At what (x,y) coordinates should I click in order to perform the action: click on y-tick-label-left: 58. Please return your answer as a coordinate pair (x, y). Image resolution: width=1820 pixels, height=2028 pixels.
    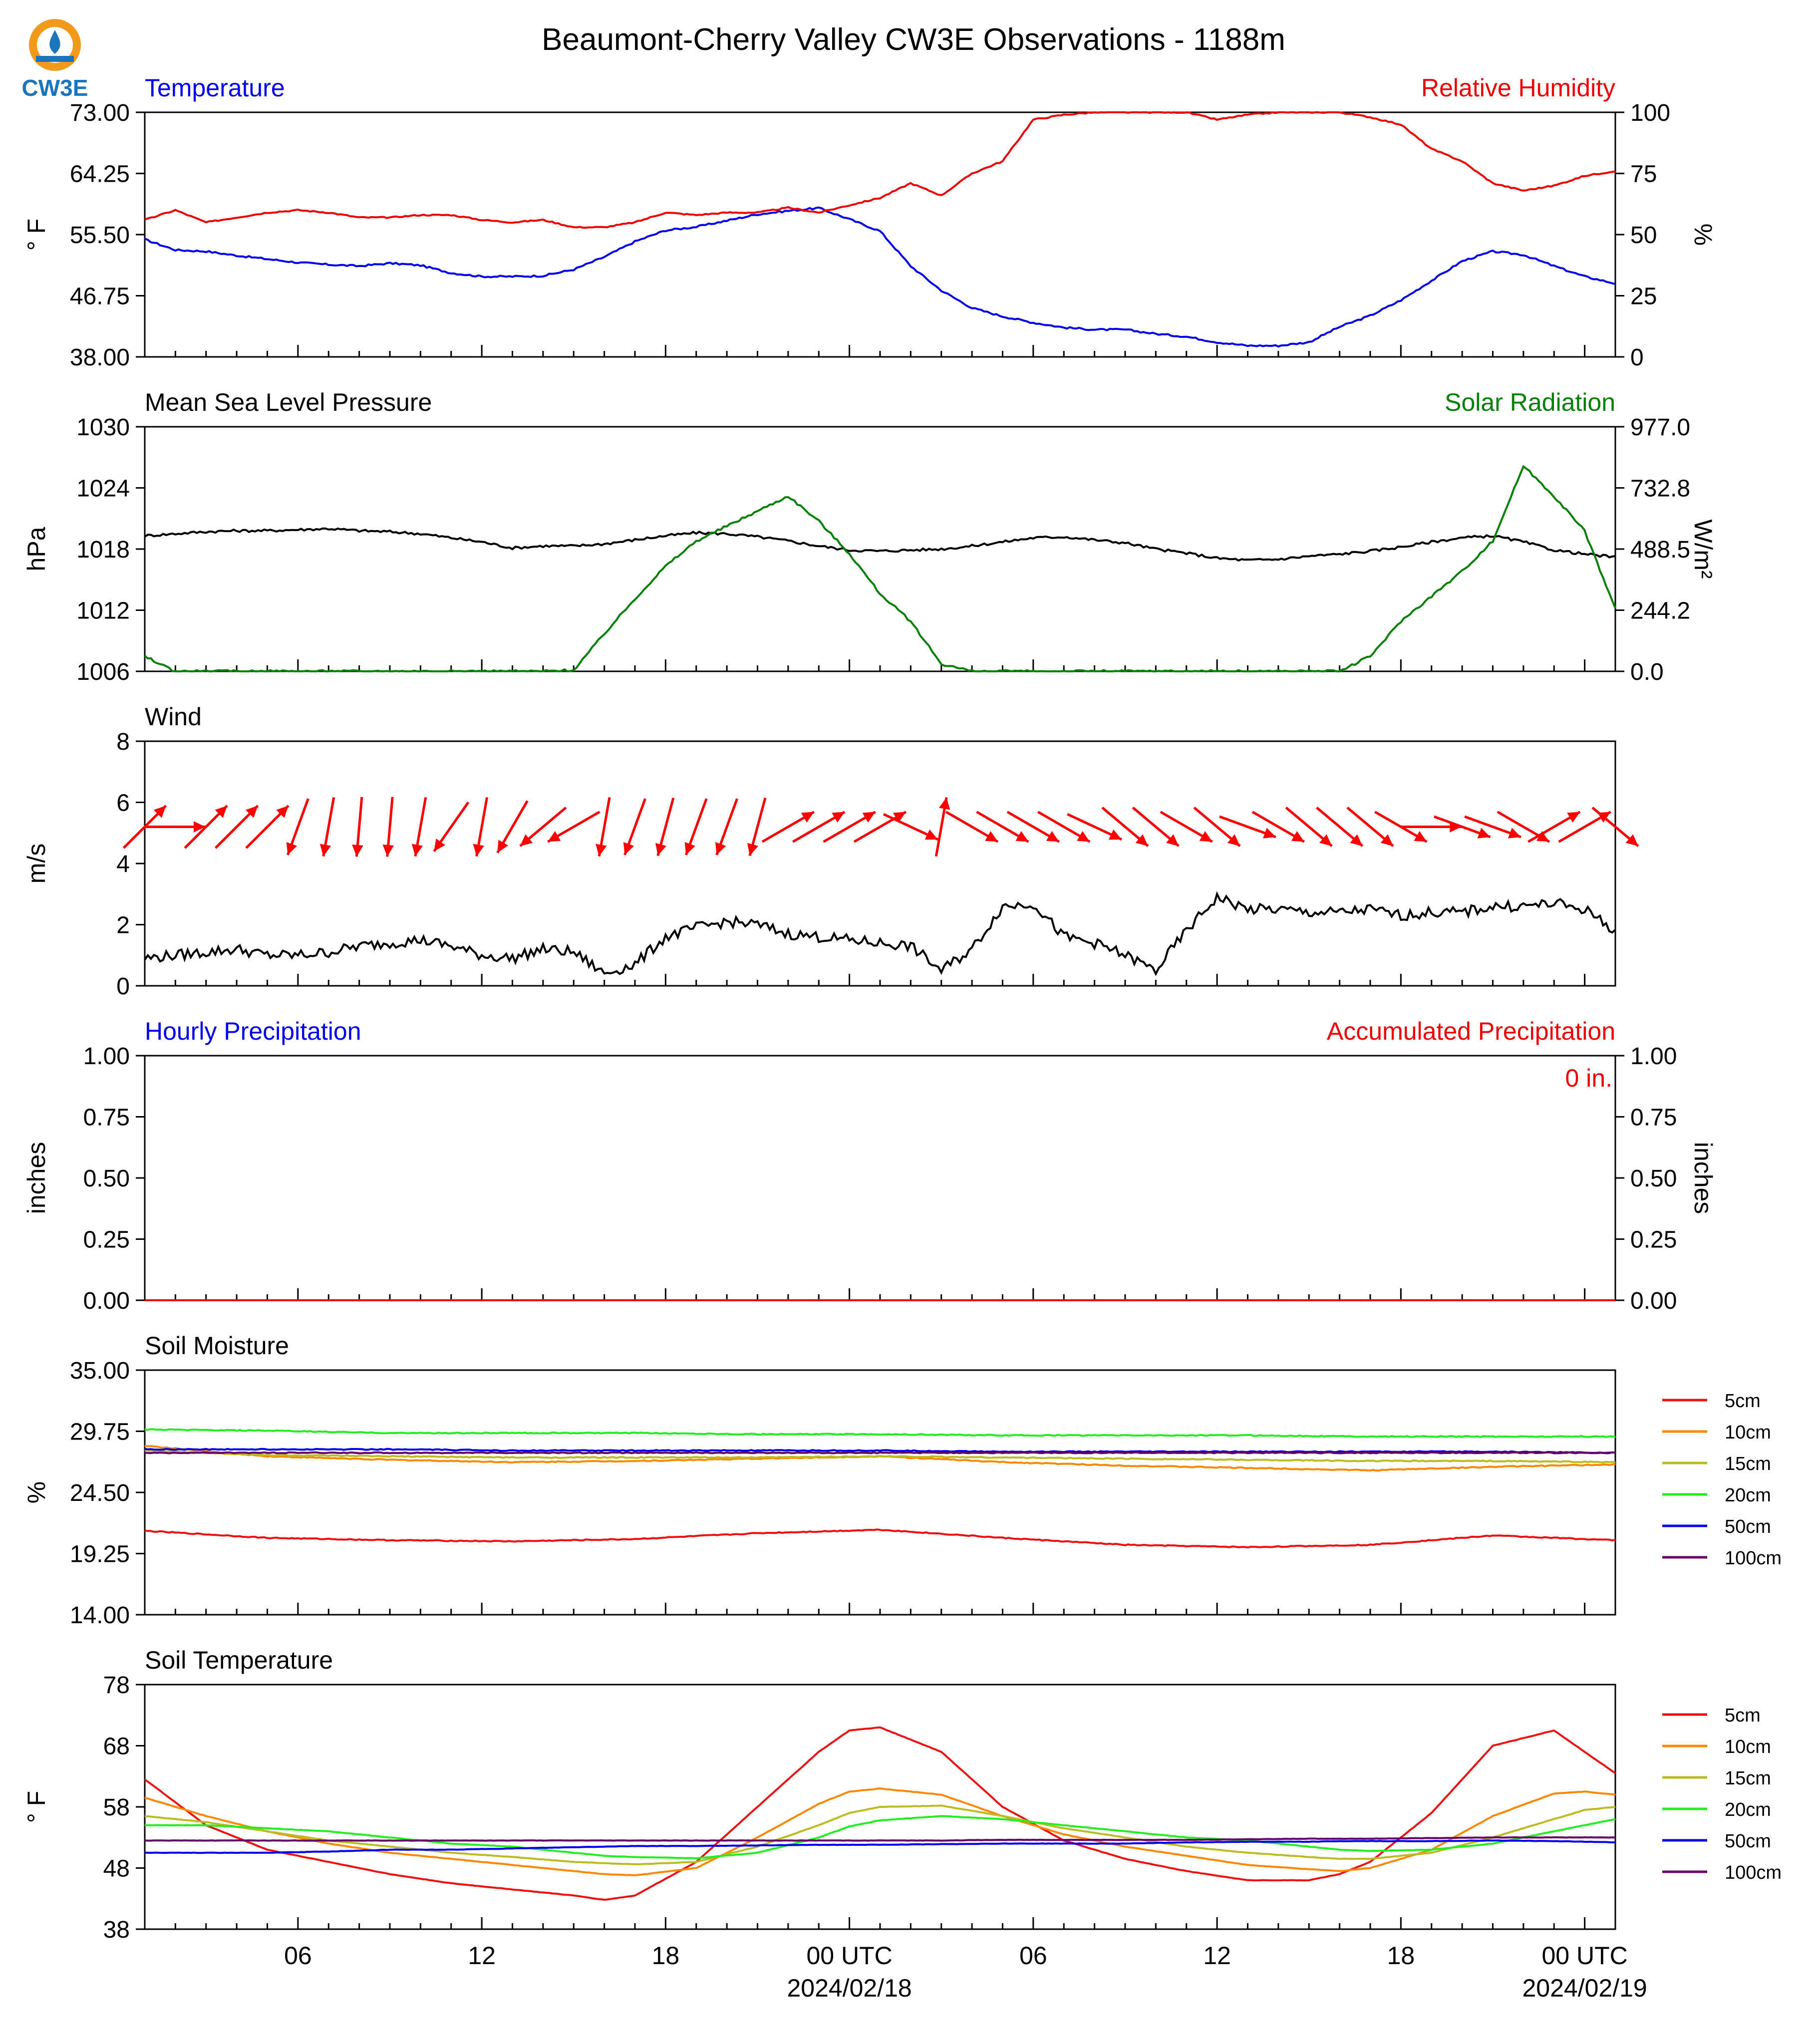
    Looking at the image, I should click on (116, 1807).